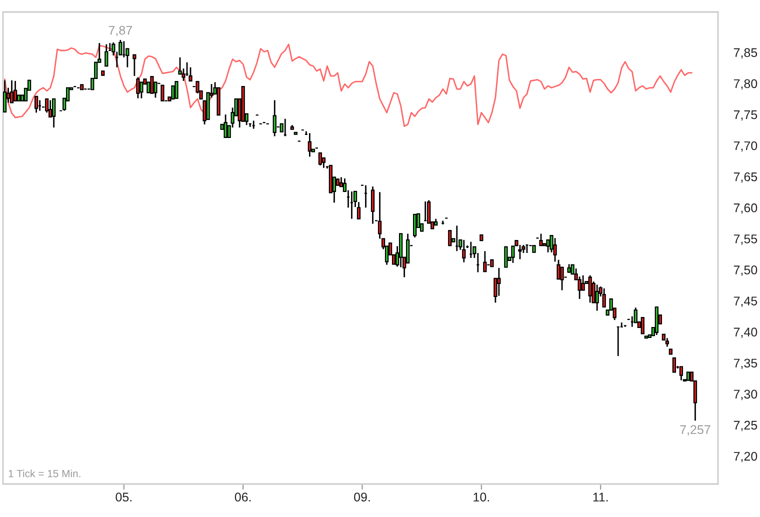 The width and height of the screenshot is (760, 517). What do you see at coordinates (746, 115) in the screenshot?
I see `y-tick-label: 7,75` at bounding box center [746, 115].